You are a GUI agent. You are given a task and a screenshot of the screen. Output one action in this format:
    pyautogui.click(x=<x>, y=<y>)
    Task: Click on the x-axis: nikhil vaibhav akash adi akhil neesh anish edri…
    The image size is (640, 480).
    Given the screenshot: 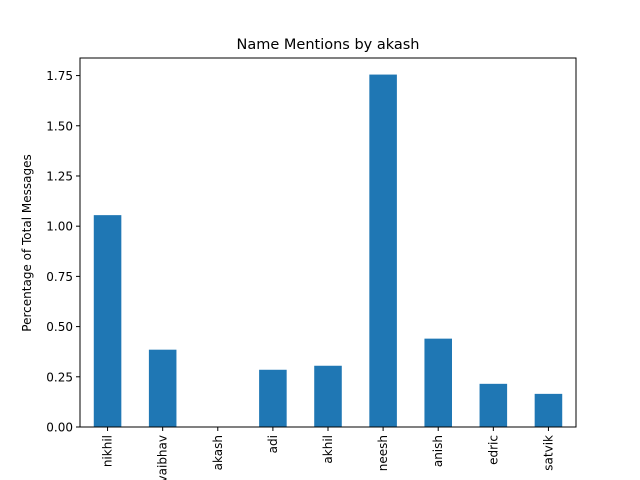 What is the action you would take?
    pyautogui.click(x=328, y=453)
    